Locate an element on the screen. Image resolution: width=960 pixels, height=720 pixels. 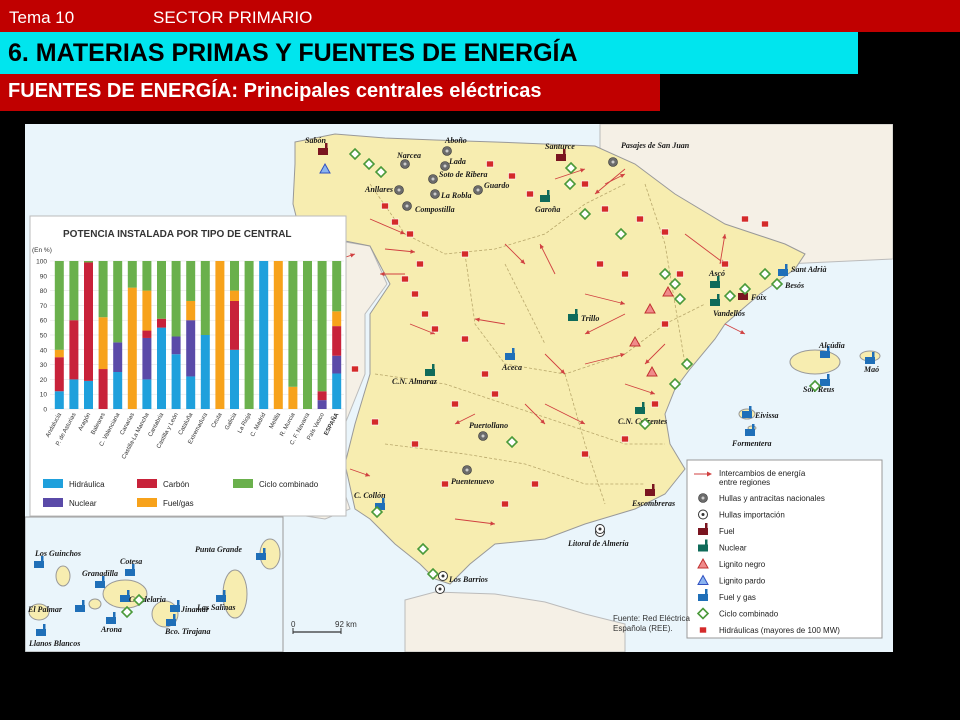
plant-los-barrios: Los Barrios is located at coordinates (463, 577).